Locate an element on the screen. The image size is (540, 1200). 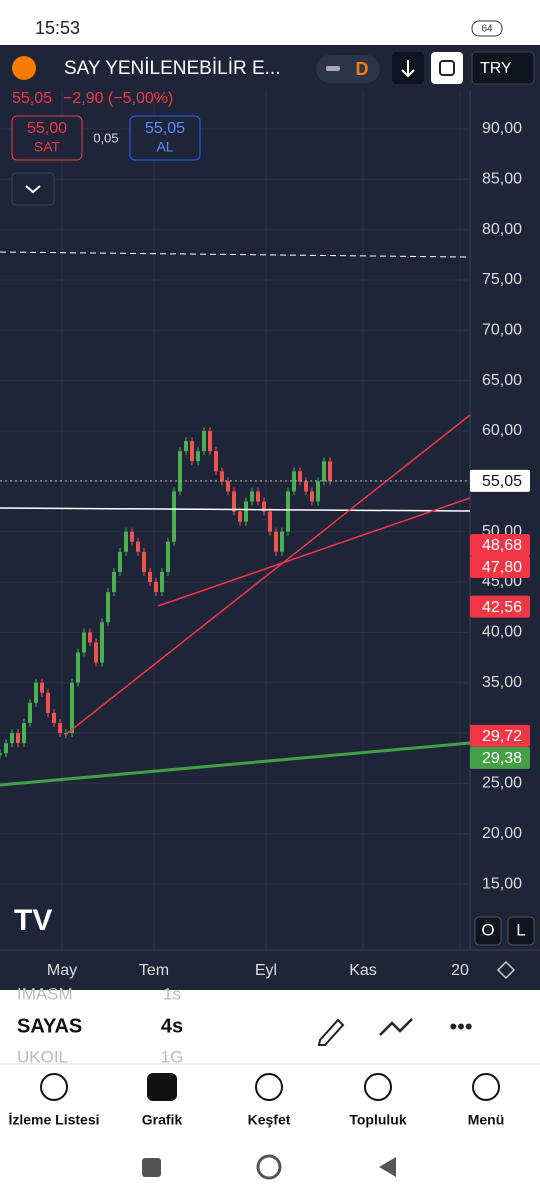
layout-button is located at coordinates (447, 68).